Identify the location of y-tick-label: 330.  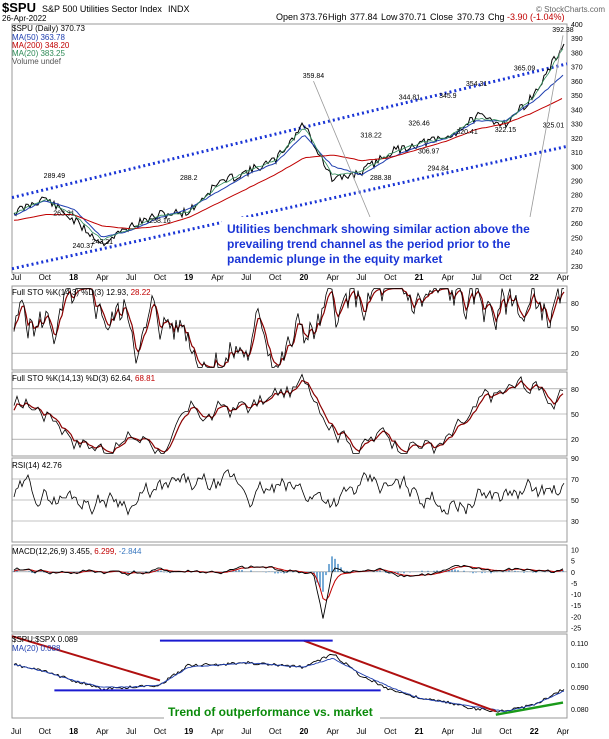
(577, 125).